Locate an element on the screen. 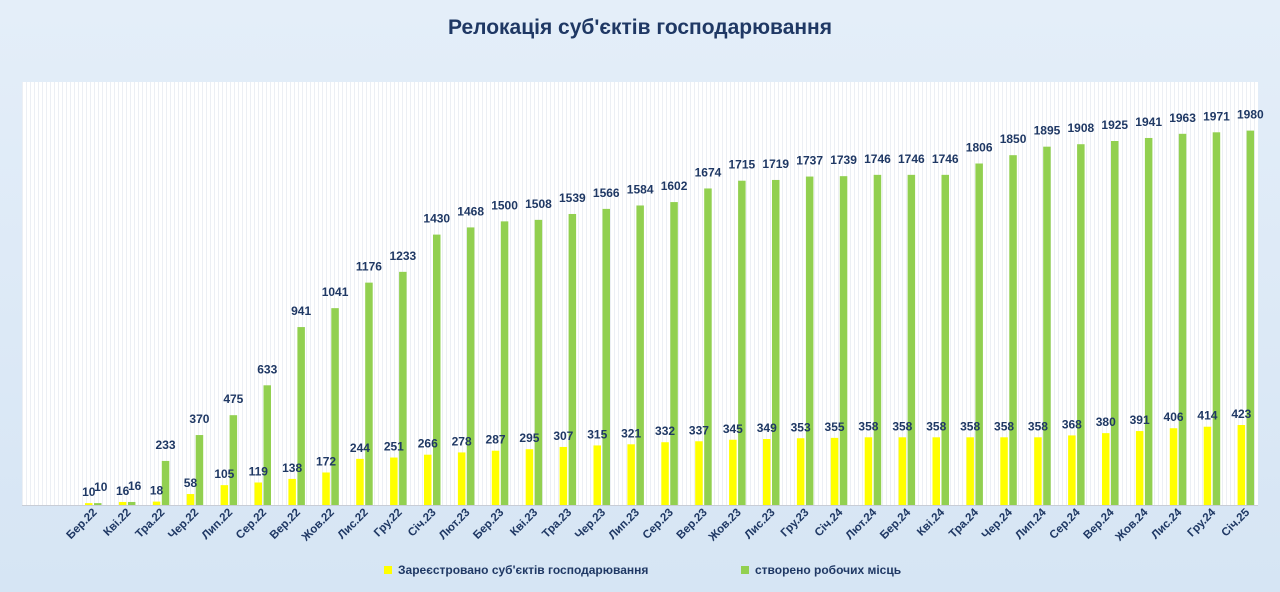  x-tick-label: Лис.23 is located at coordinates (760, 524).